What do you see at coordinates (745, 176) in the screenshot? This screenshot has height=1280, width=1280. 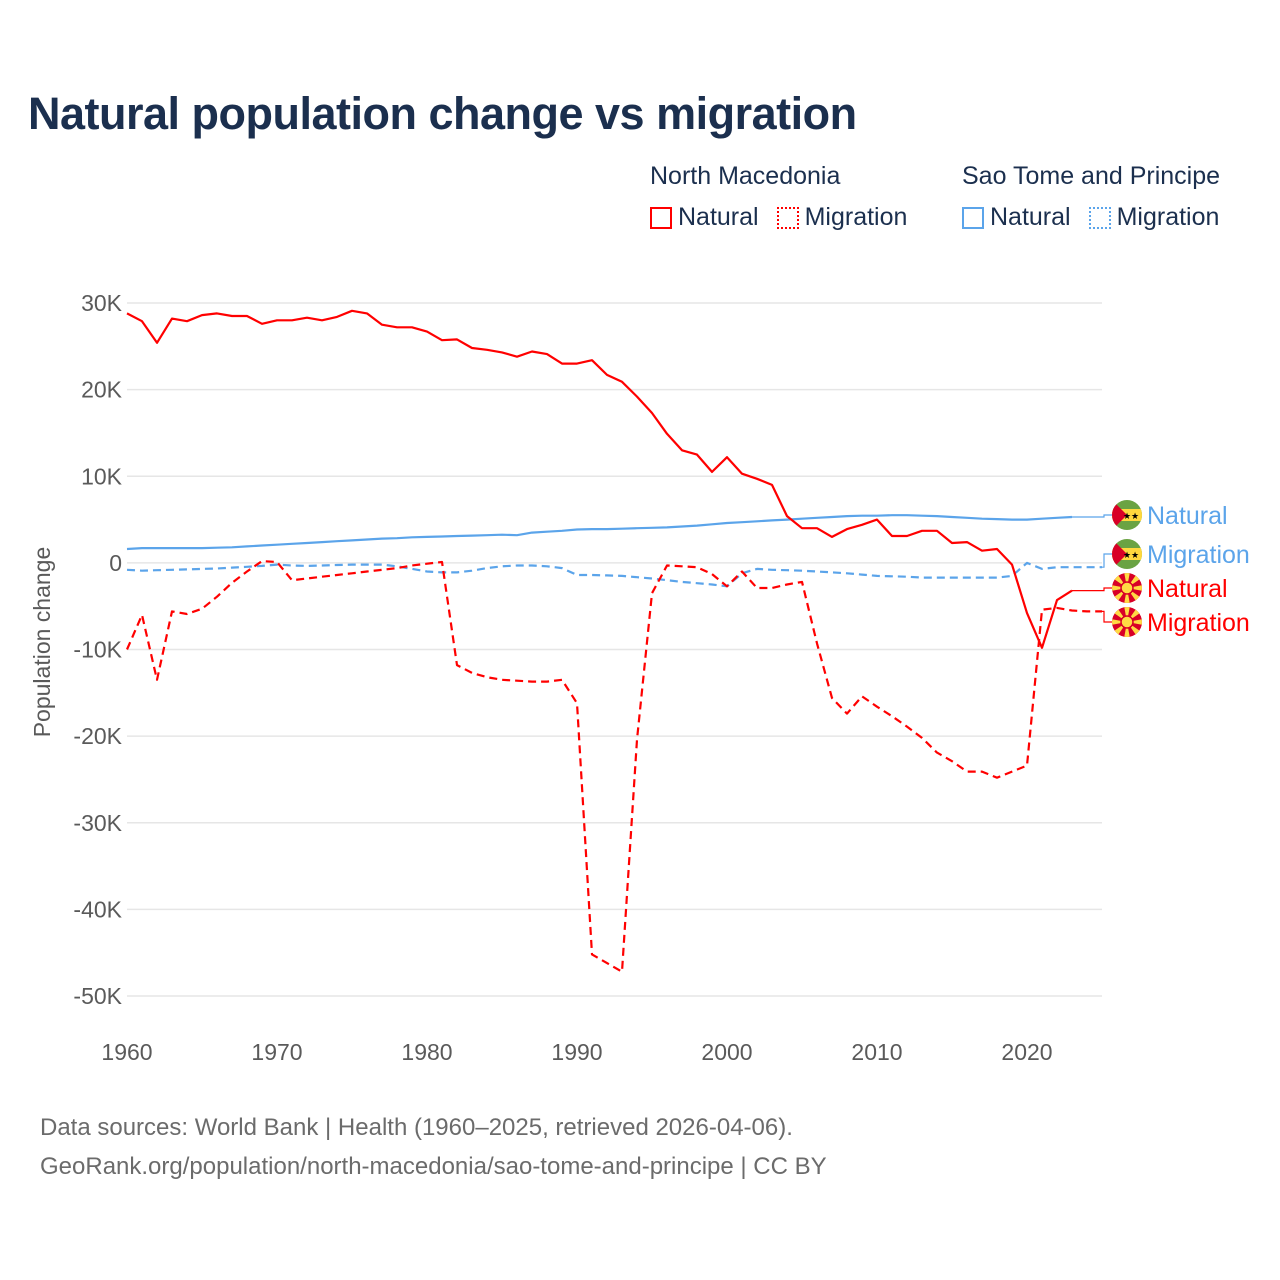 I see `legend-group-name: North Macedonia` at bounding box center [745, 176].